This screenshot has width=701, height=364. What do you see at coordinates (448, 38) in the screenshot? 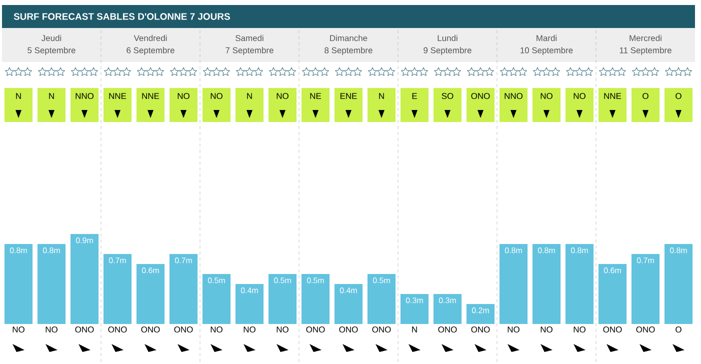
I see `text: Lundi` at bounding box center [448, 38].